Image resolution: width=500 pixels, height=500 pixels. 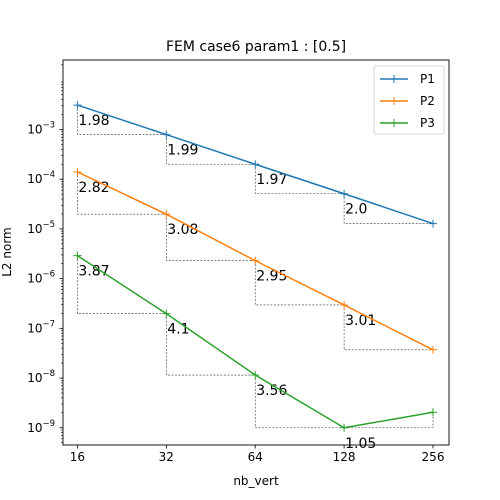 What do you see at coordinates (93, 188) in the screenshot?
I see `slope-label: 2.82` at bounding box center [93, 188].